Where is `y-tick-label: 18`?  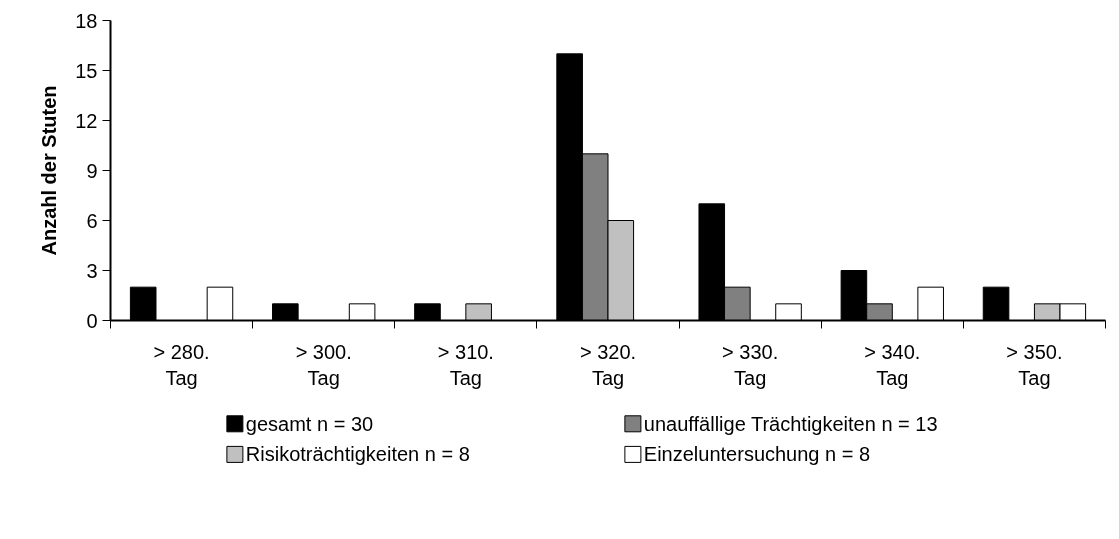
y-tick-label: 18 is located at coordinates (86, 20).